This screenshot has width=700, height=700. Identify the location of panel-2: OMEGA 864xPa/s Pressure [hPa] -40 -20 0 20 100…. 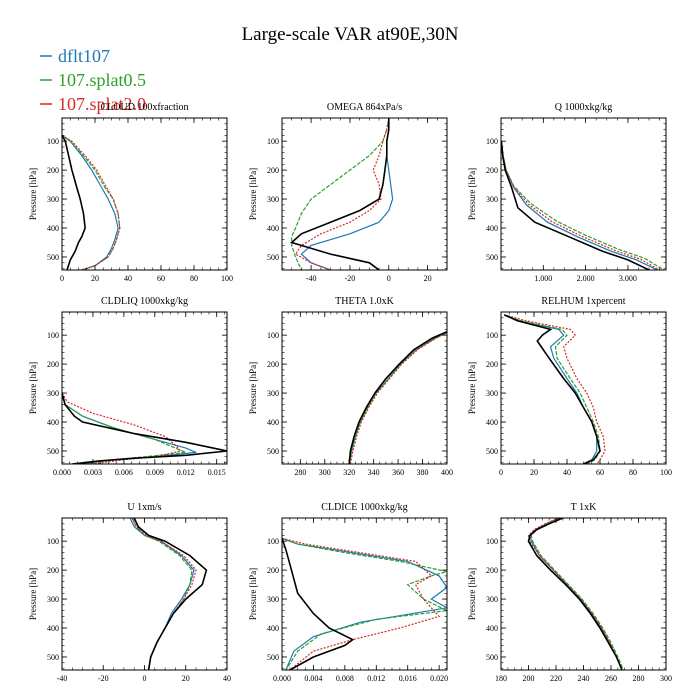
(348, 192).